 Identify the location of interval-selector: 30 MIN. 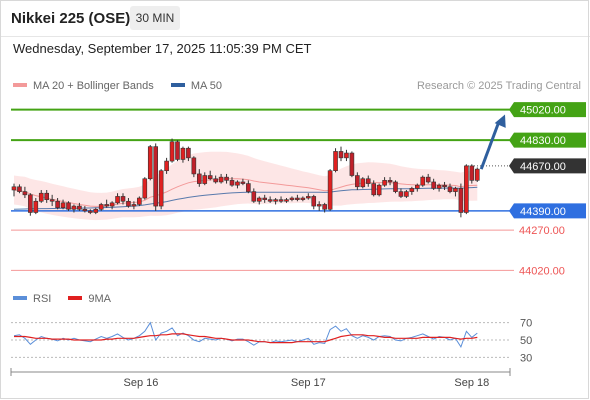
(155, 18).